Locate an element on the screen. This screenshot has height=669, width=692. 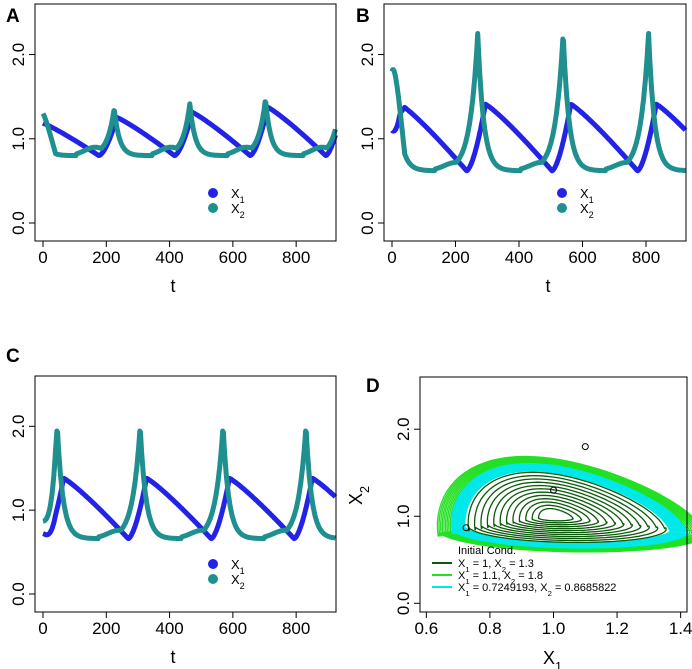
x-tick-label: 0.8 is located at coordinates (490, 628).